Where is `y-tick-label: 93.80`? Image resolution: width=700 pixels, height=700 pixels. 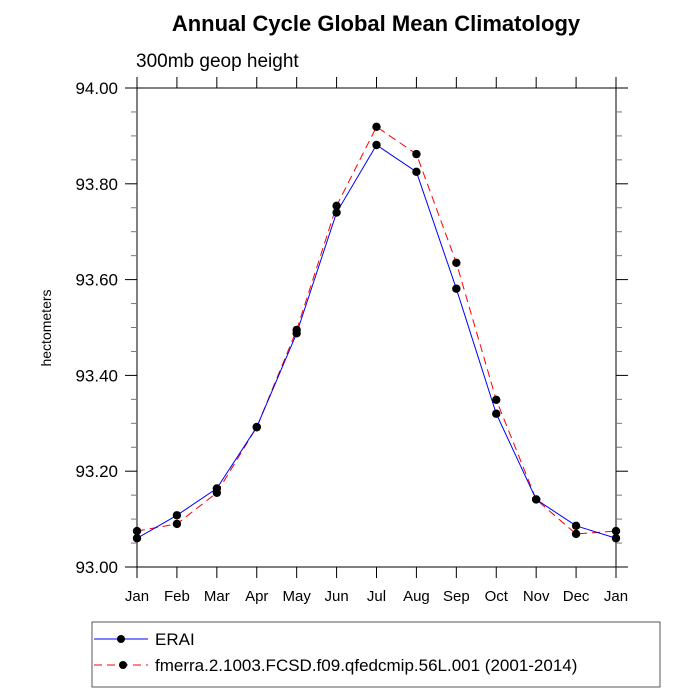
y-tick-label: 93.80 is located at coordinates (96, 184).